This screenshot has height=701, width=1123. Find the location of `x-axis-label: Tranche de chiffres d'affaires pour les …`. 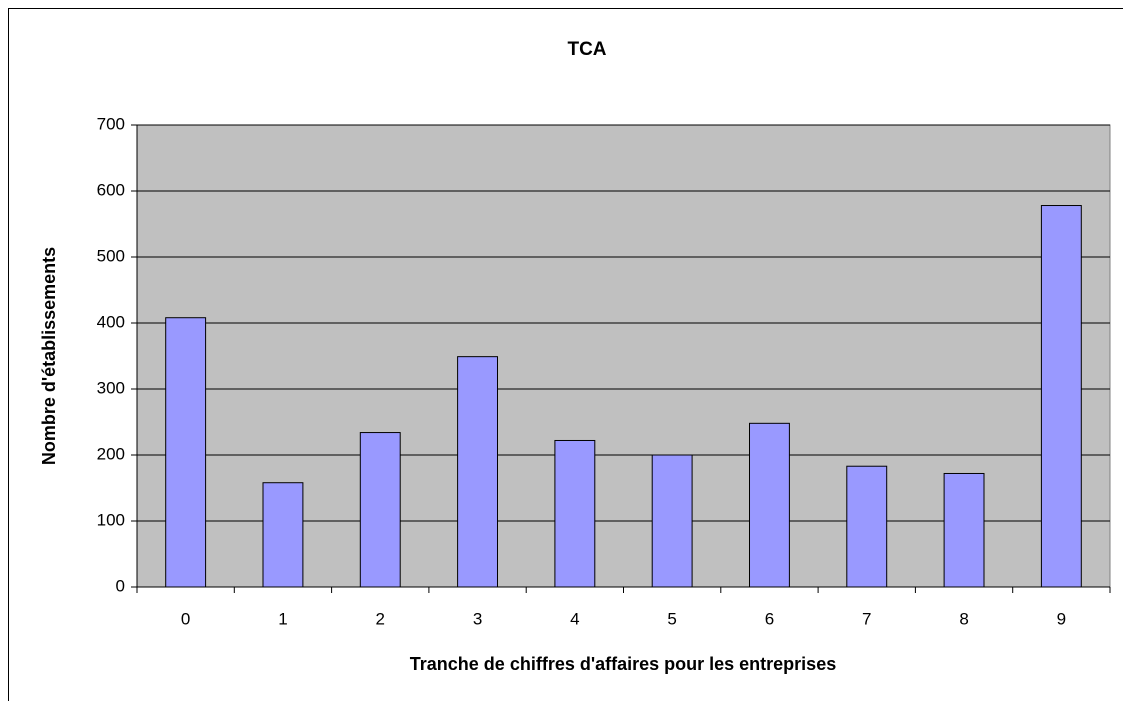

x-axis-label: Tranche de chiffres d'affaires pour les … is located at coordinates (623, 664).